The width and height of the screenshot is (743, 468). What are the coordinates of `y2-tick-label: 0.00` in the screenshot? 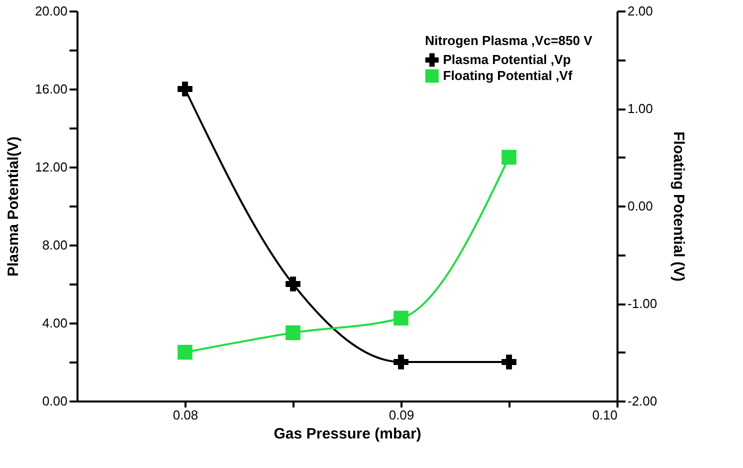 It's located at (640, 206).